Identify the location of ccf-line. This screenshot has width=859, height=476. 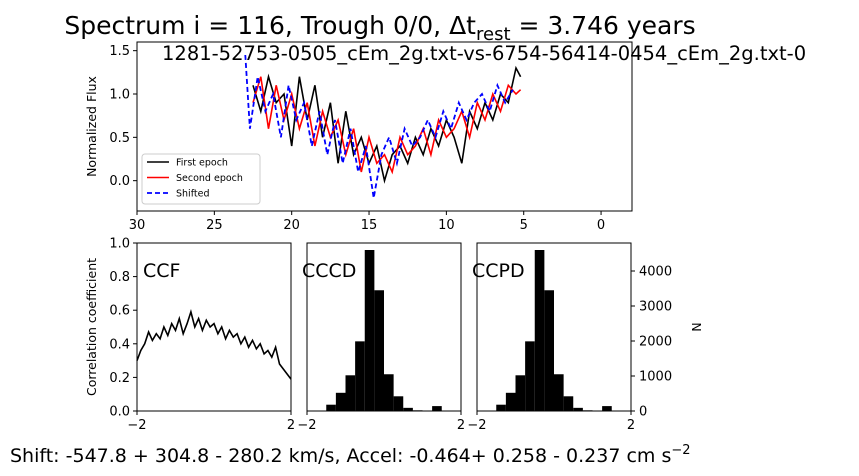
(214, 344).